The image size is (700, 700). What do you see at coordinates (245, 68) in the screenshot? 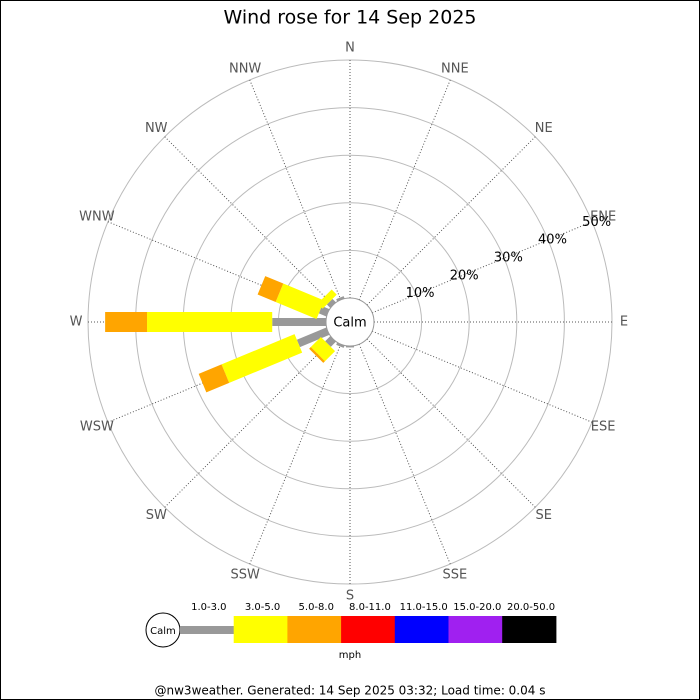
I see `direction-label: NNW` at bounding box center [245, 68].